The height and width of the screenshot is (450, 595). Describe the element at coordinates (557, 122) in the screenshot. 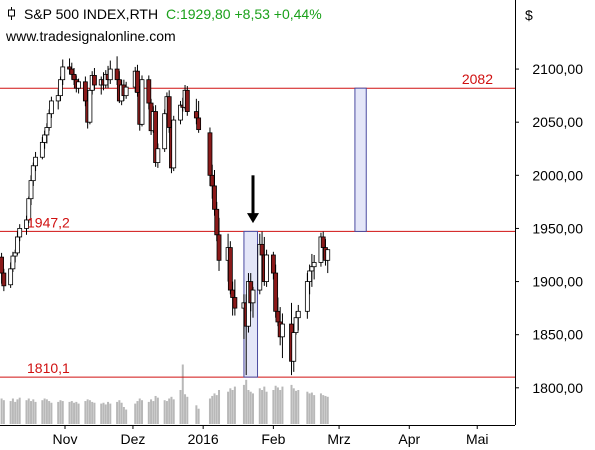

I see `y-tick-label: 2050,00` at that location.